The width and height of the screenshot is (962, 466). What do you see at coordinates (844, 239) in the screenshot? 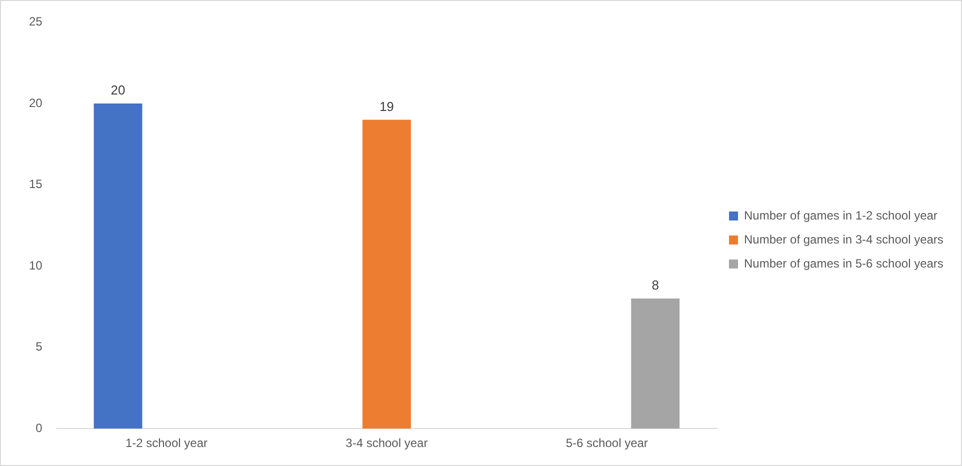
I see `legend-label: Number of games in 3-4 school years` at bounding box center [844, 239].